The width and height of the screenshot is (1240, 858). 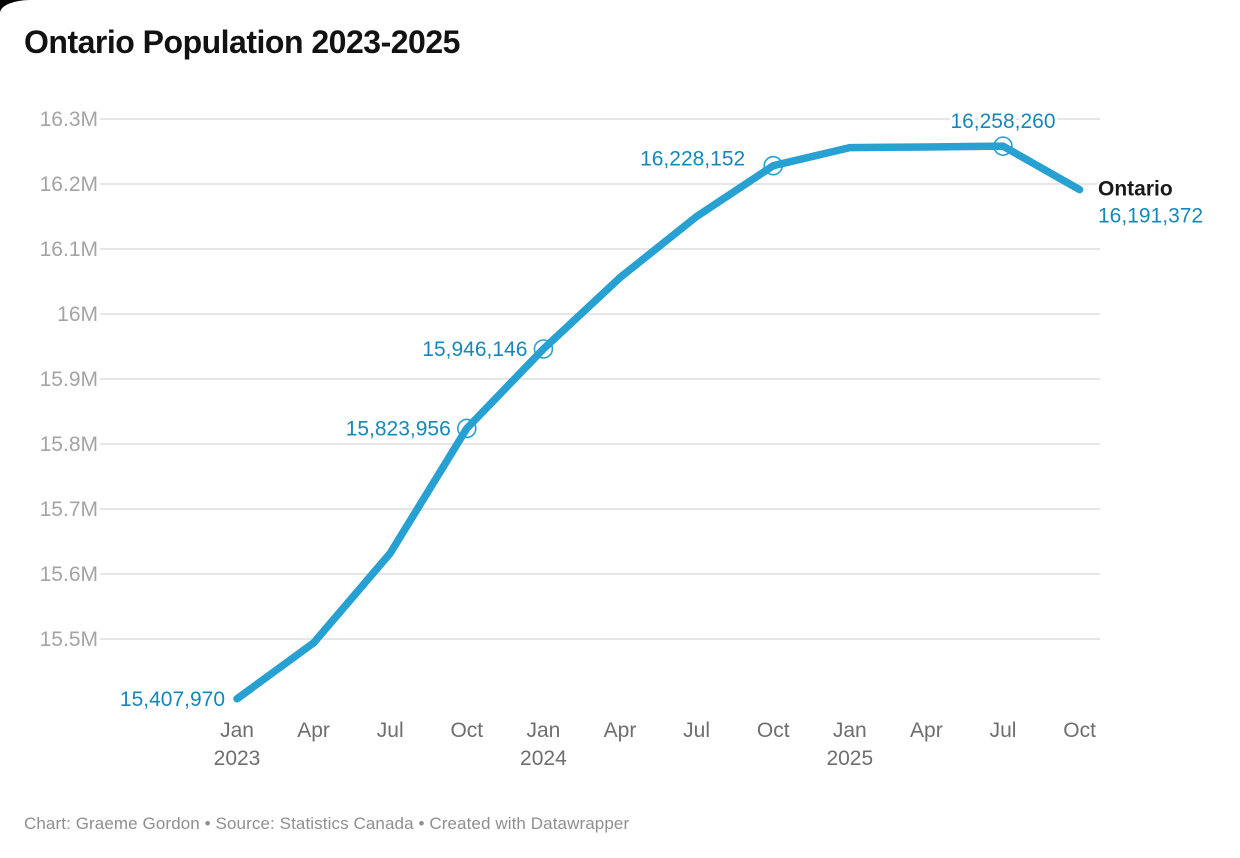 What do you see at coordinates (474, 349) in the screenshot?
I see `data-point-label: 15,946,146` at bounding box center [474, 349].